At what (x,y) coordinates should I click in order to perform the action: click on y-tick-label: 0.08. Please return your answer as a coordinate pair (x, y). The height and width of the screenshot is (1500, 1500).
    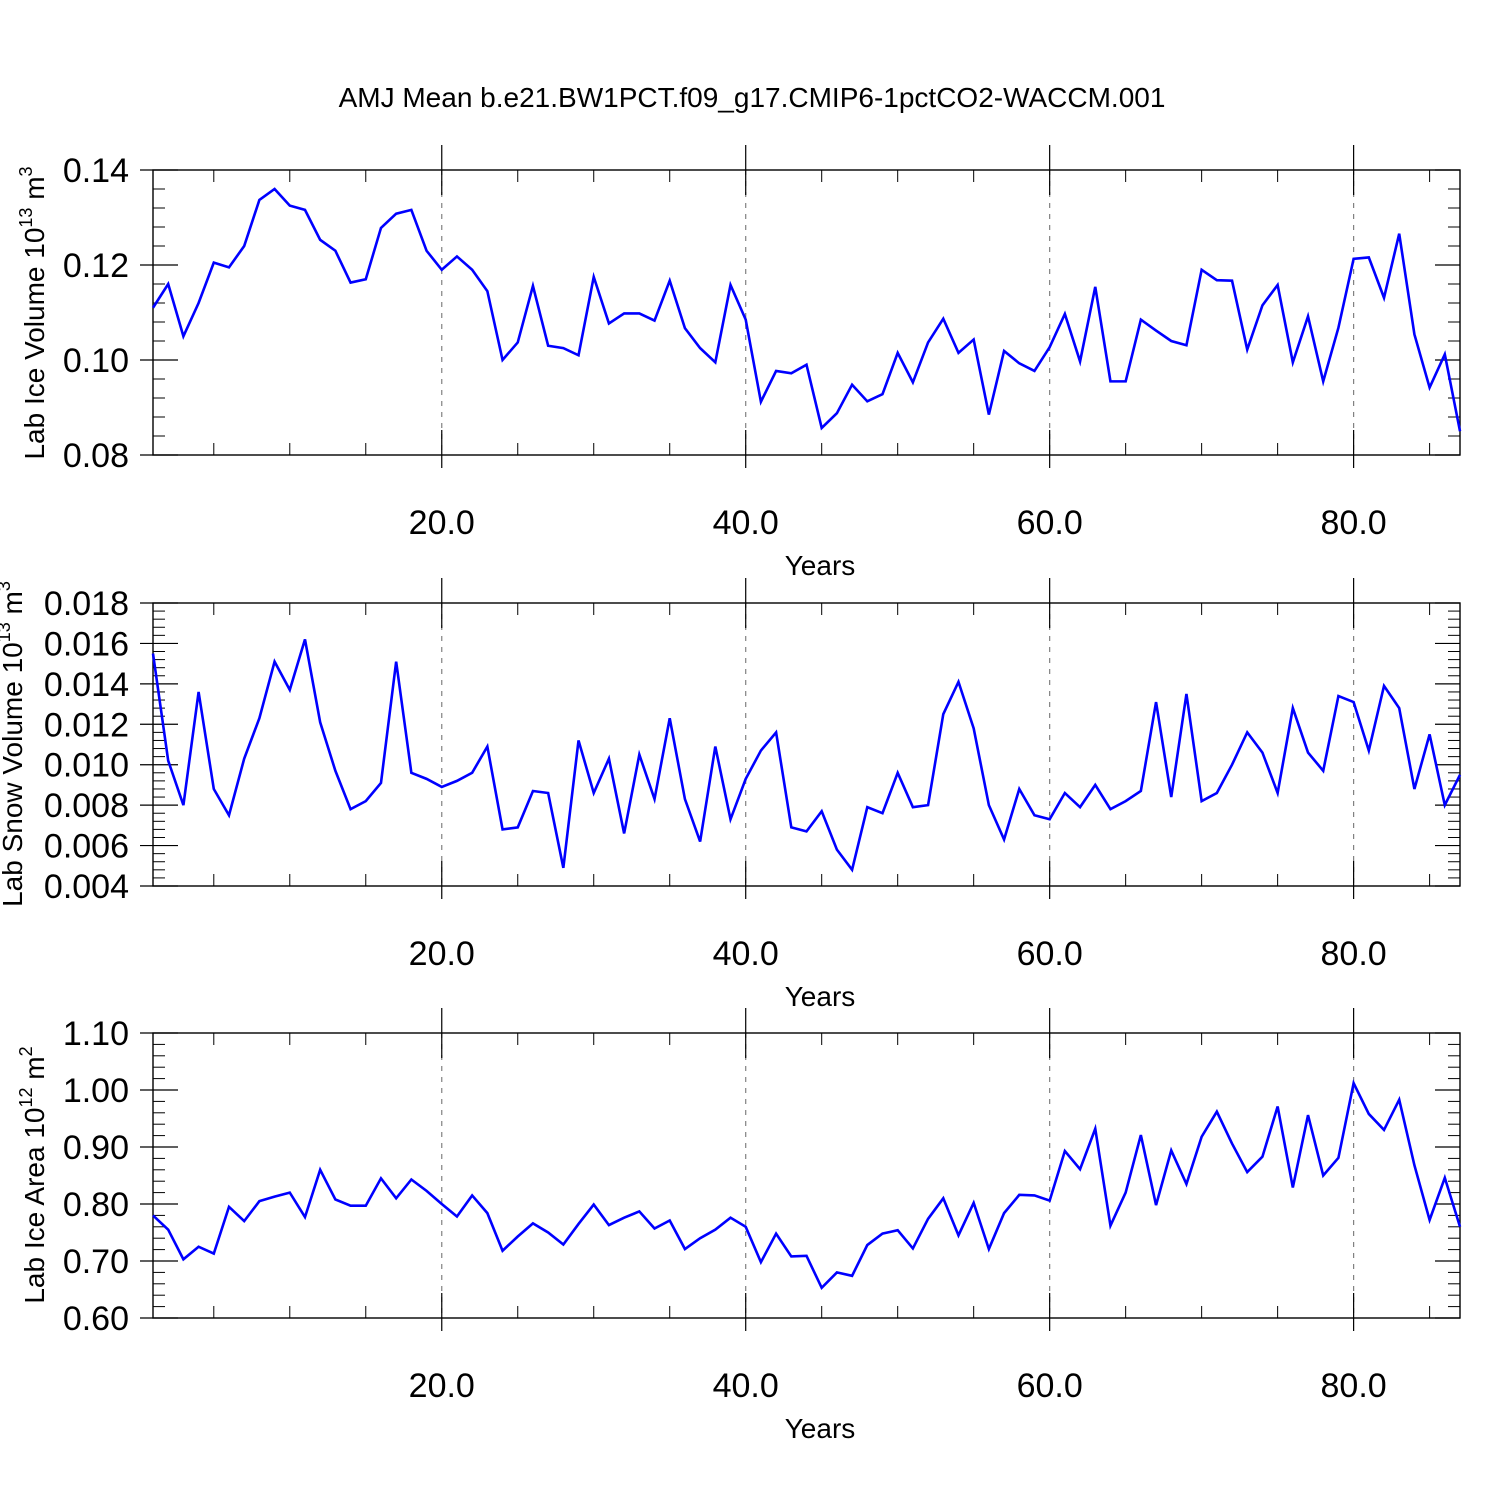
    Looking at the image, I should click on (96, 456).